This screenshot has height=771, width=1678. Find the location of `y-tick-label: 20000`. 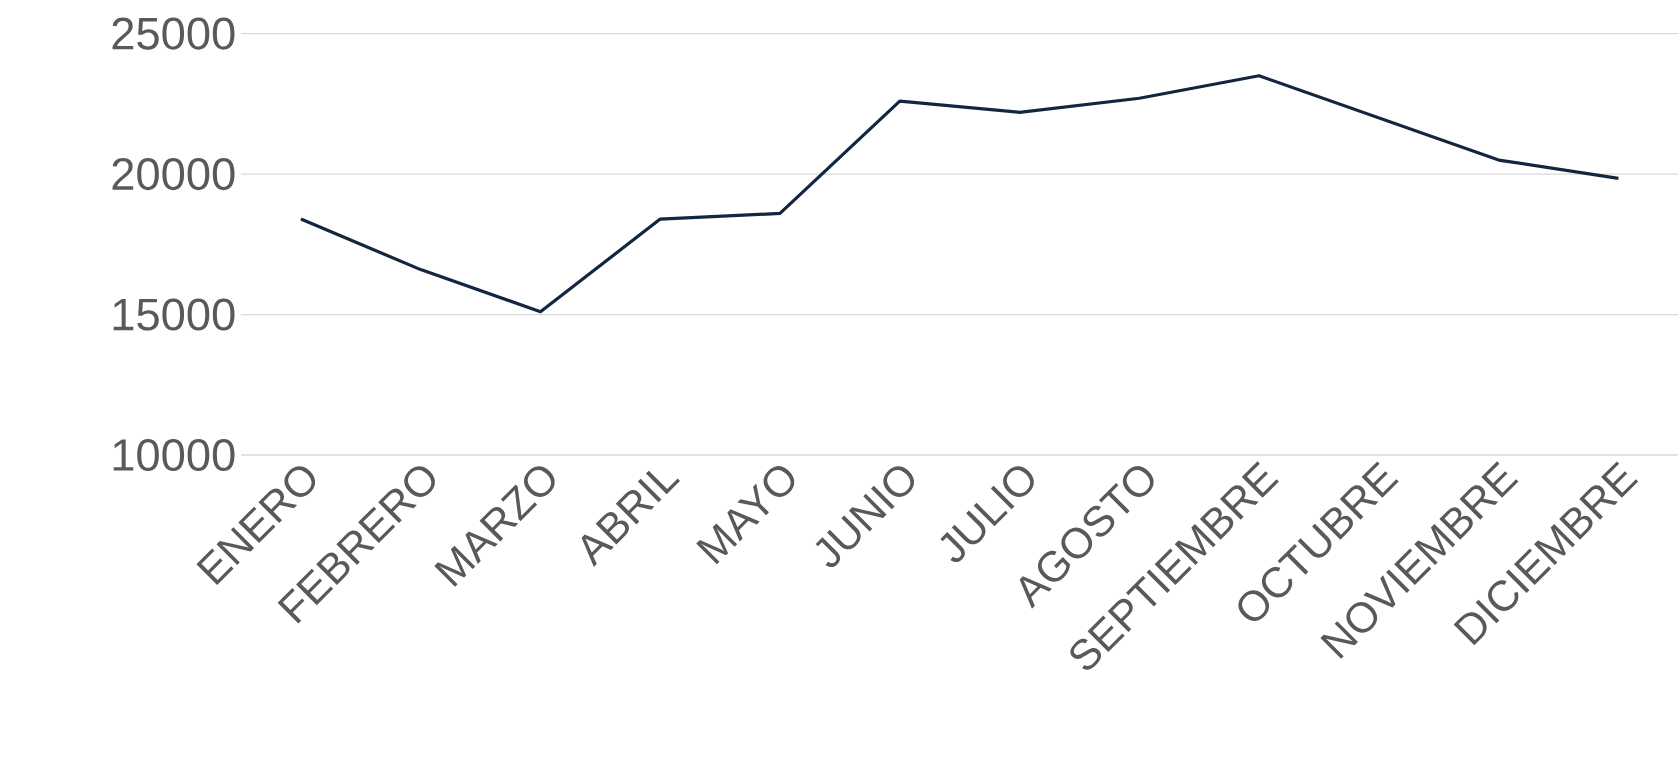

y-tick-label: 20000 is located at coordinates (173, 174).